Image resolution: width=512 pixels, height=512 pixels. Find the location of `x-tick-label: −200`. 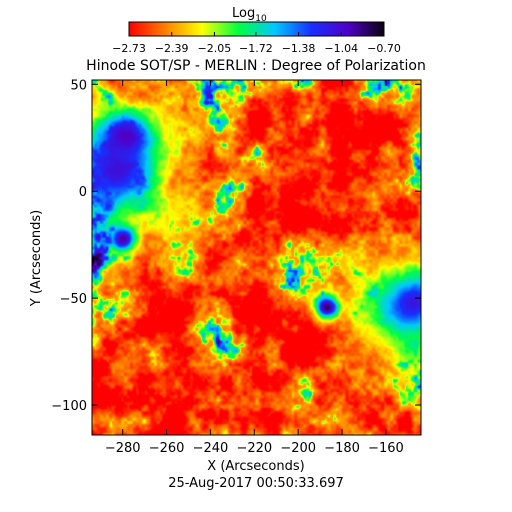

x-tick-label: −200 is located at coordinates (298, 448).